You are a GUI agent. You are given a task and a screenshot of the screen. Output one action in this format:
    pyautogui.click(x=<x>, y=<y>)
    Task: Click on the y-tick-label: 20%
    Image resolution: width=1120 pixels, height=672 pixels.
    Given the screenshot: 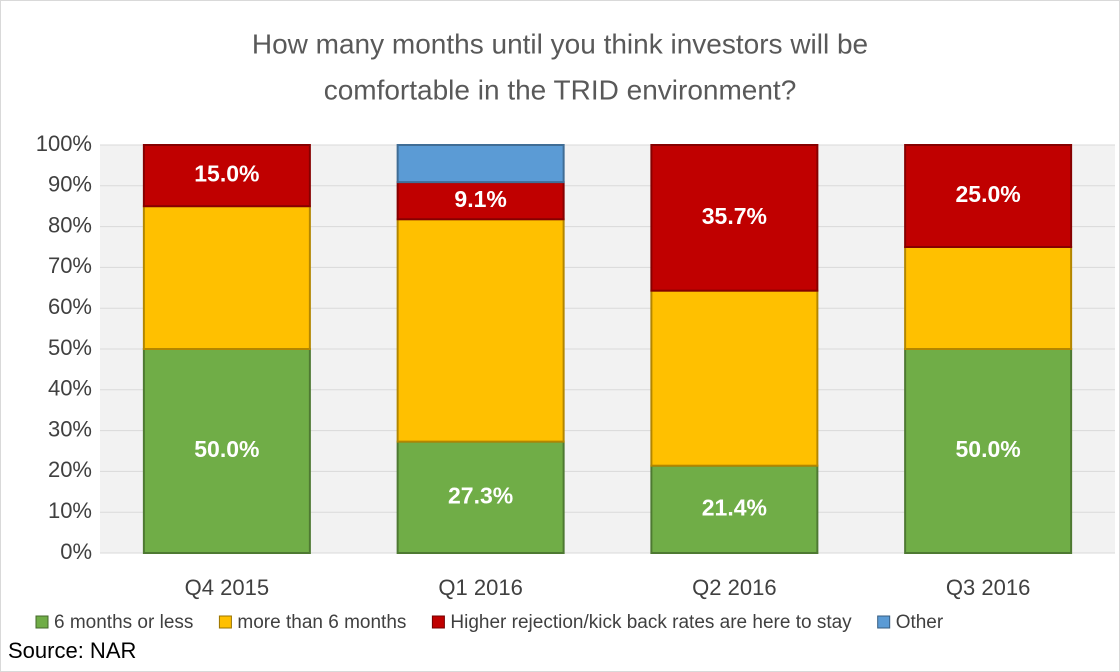 What is the action you would take?
    pyautogui.click(x=70, y=469)
    